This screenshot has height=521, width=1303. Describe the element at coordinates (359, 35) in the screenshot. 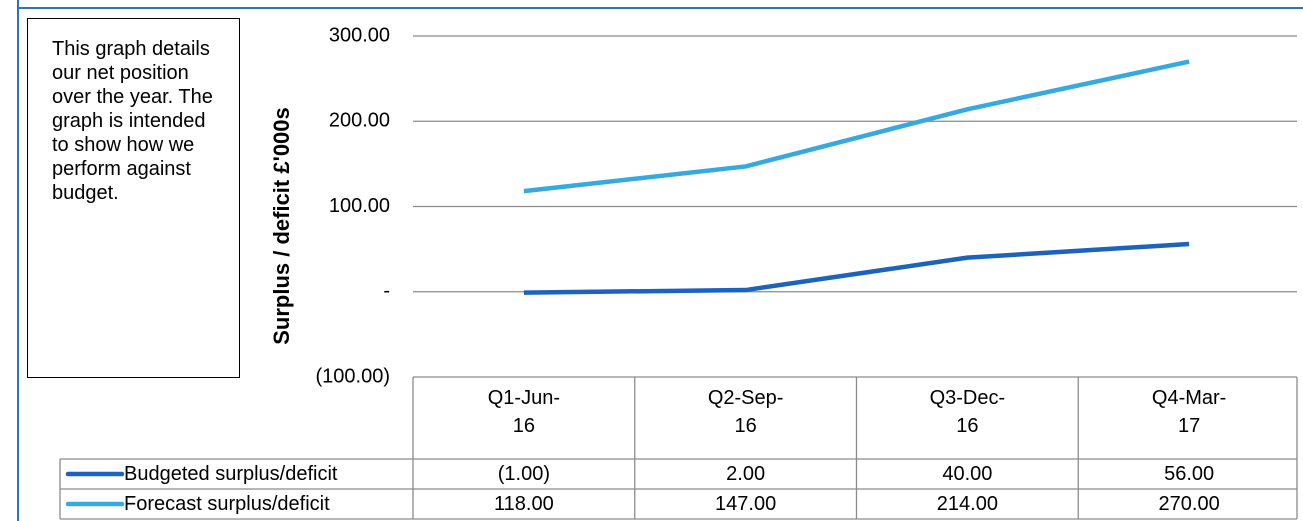

I see `y-tick-label: 300.00` at that location.